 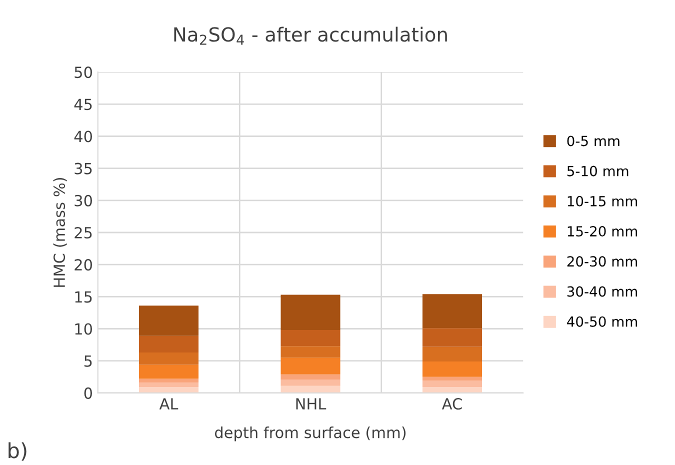 What do you see at coordinates (310, 434) in the screenshot?
I see `x-axis-title: depth from surface (mm)` at bounding box center [310, 434].